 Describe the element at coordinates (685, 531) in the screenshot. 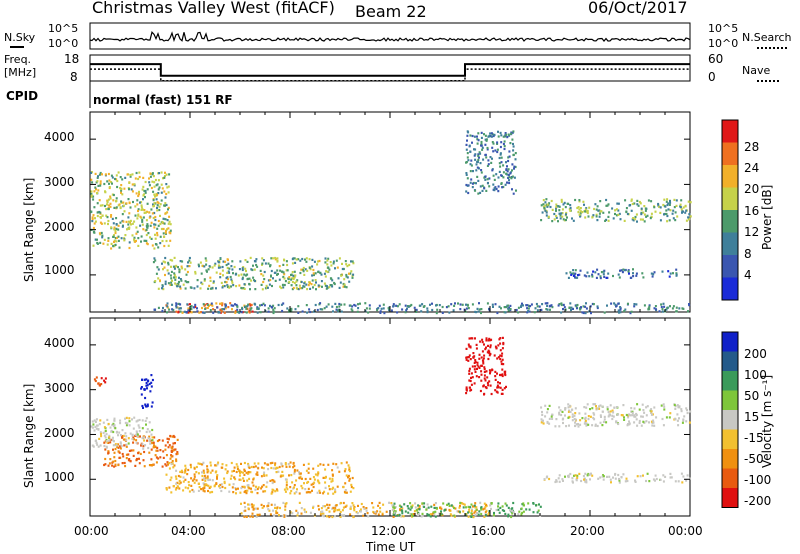

I see `xtick-2400: 00:00` at that location.